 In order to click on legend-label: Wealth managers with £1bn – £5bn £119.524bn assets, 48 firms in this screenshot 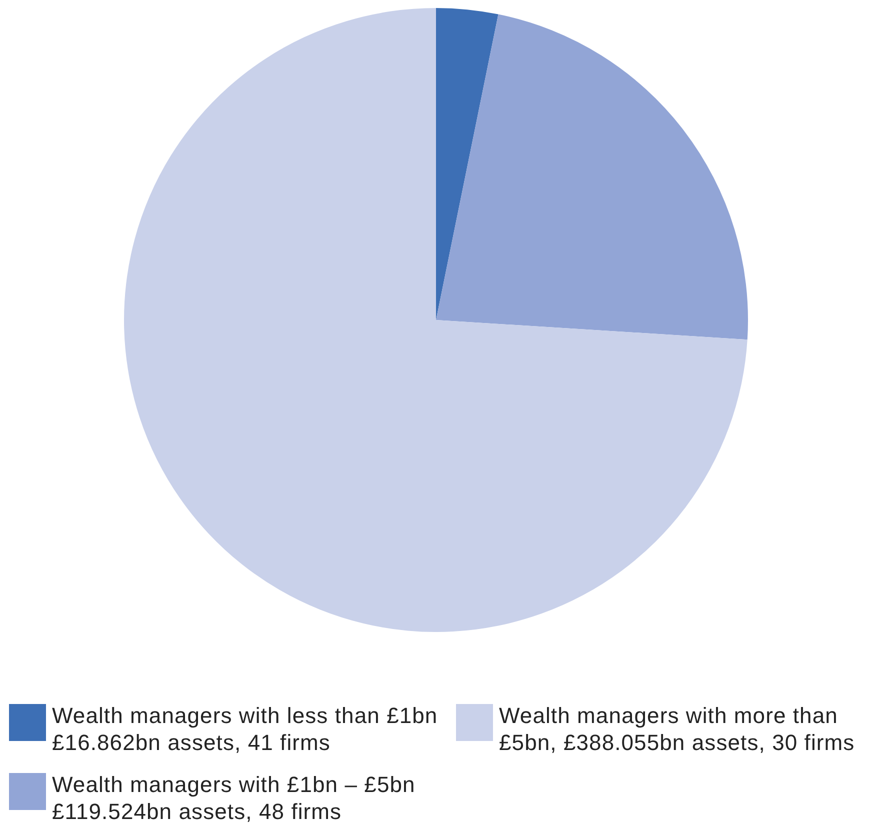, I will do `click(234, 798)`.